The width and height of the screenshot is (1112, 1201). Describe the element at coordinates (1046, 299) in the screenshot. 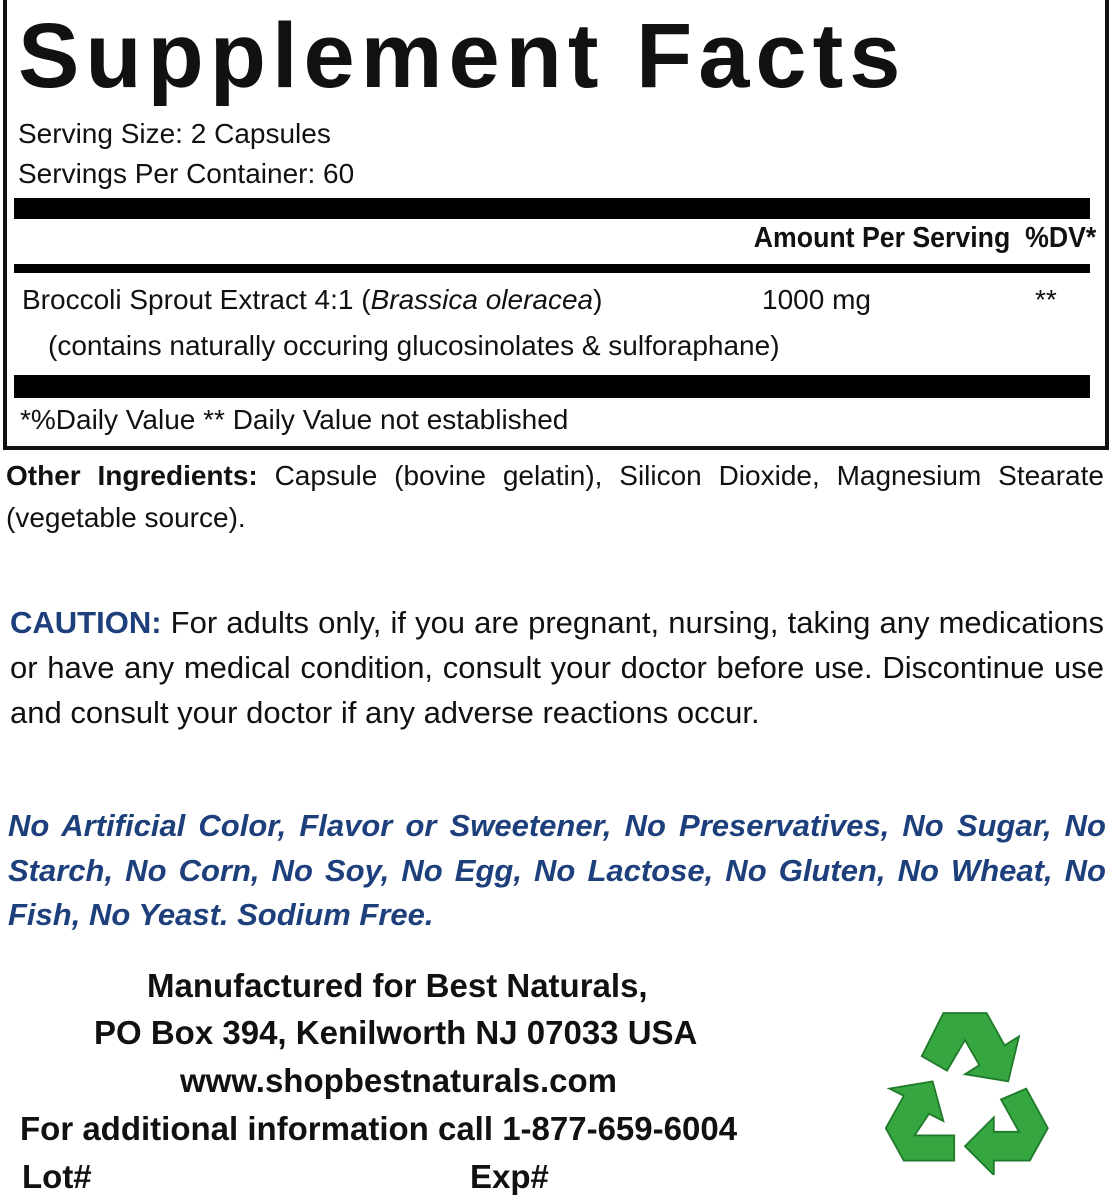

I see `ingredient-dv: **` at that location.